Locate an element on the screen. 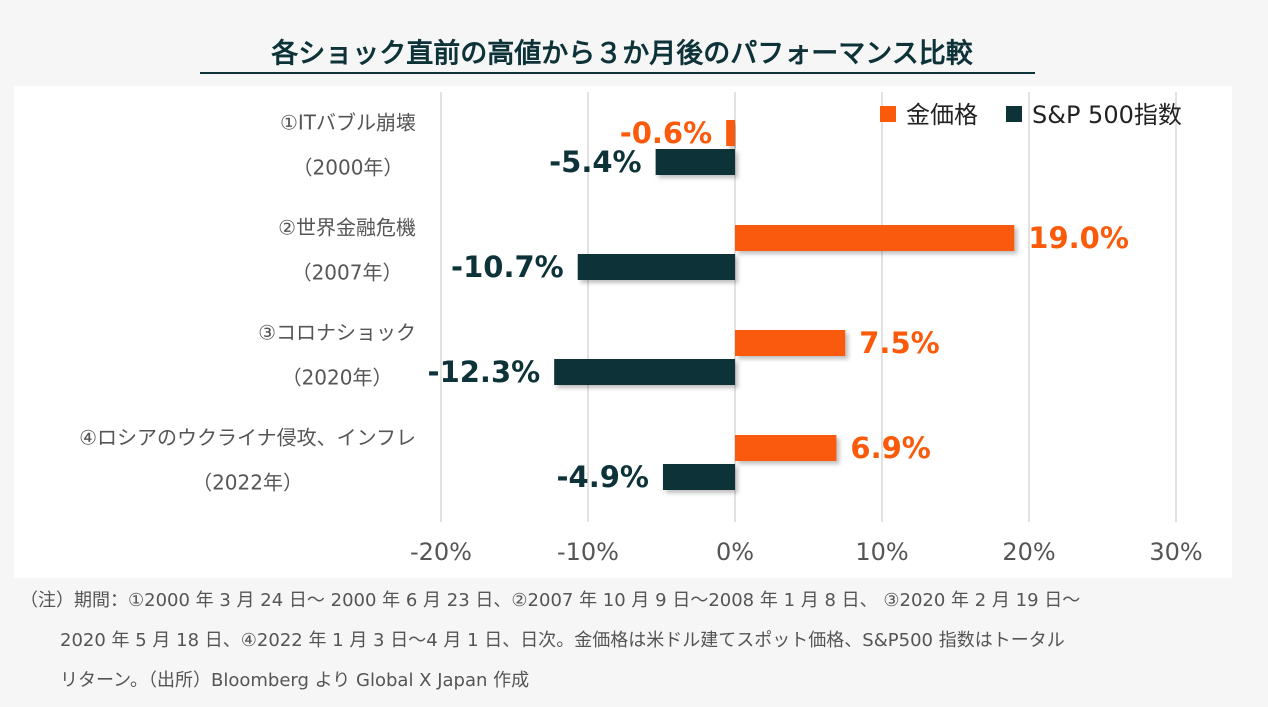 The image size is (1268, 707). category-label: ③コロナショック is located at coordinates (337, 333).